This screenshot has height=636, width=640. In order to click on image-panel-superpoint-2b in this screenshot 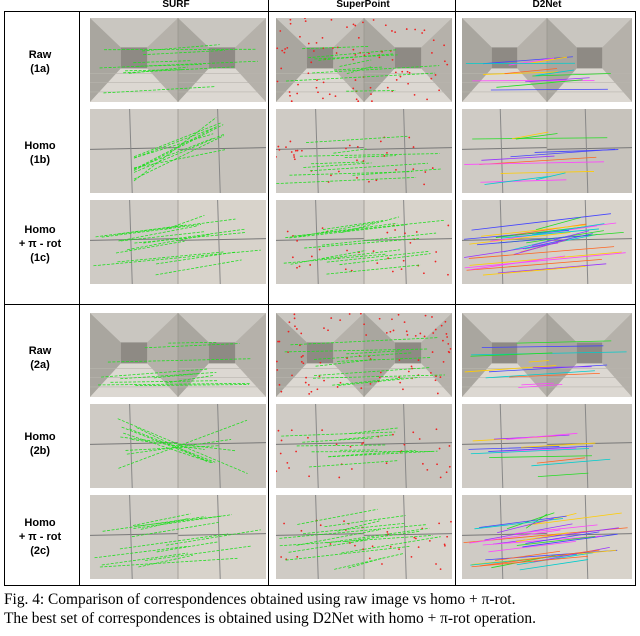, I will do `click(364, 446)`.